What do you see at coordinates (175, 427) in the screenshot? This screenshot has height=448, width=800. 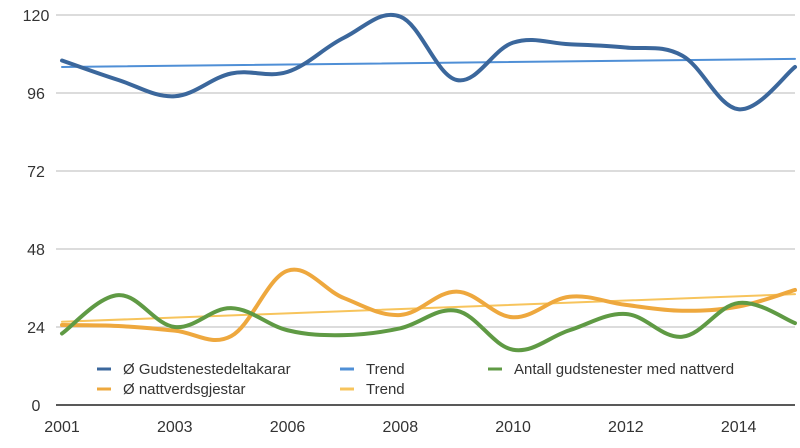 I see `x-tick-label: 2003` at bounding box center [175, 427].